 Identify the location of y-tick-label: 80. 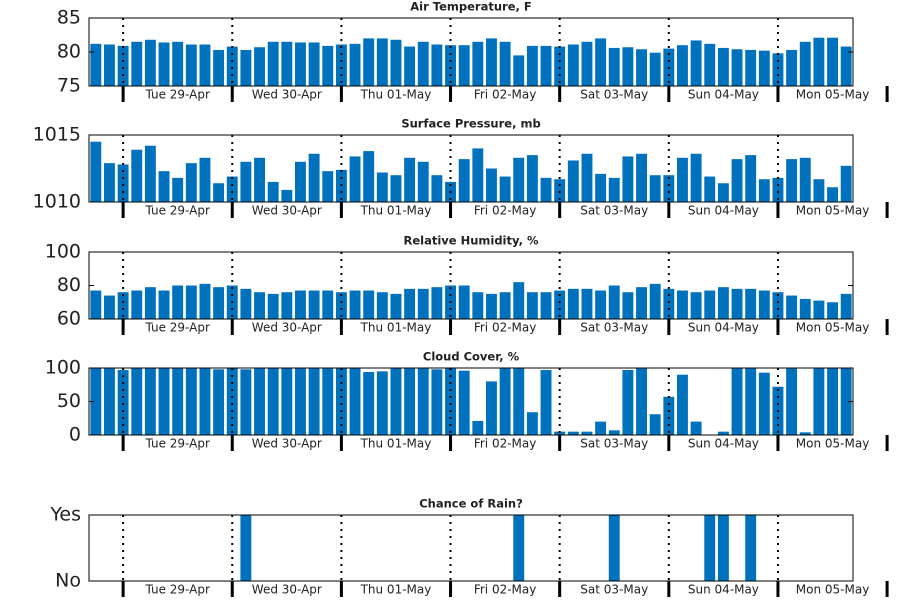
(69, 285).